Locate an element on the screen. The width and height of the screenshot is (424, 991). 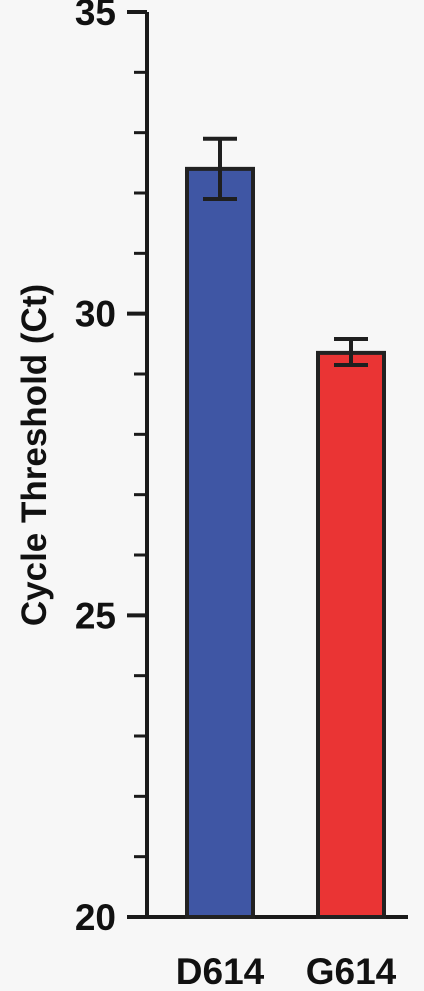
y-axis-title: Cycle Threshold (Ct) is located at coordinates (34, 455).